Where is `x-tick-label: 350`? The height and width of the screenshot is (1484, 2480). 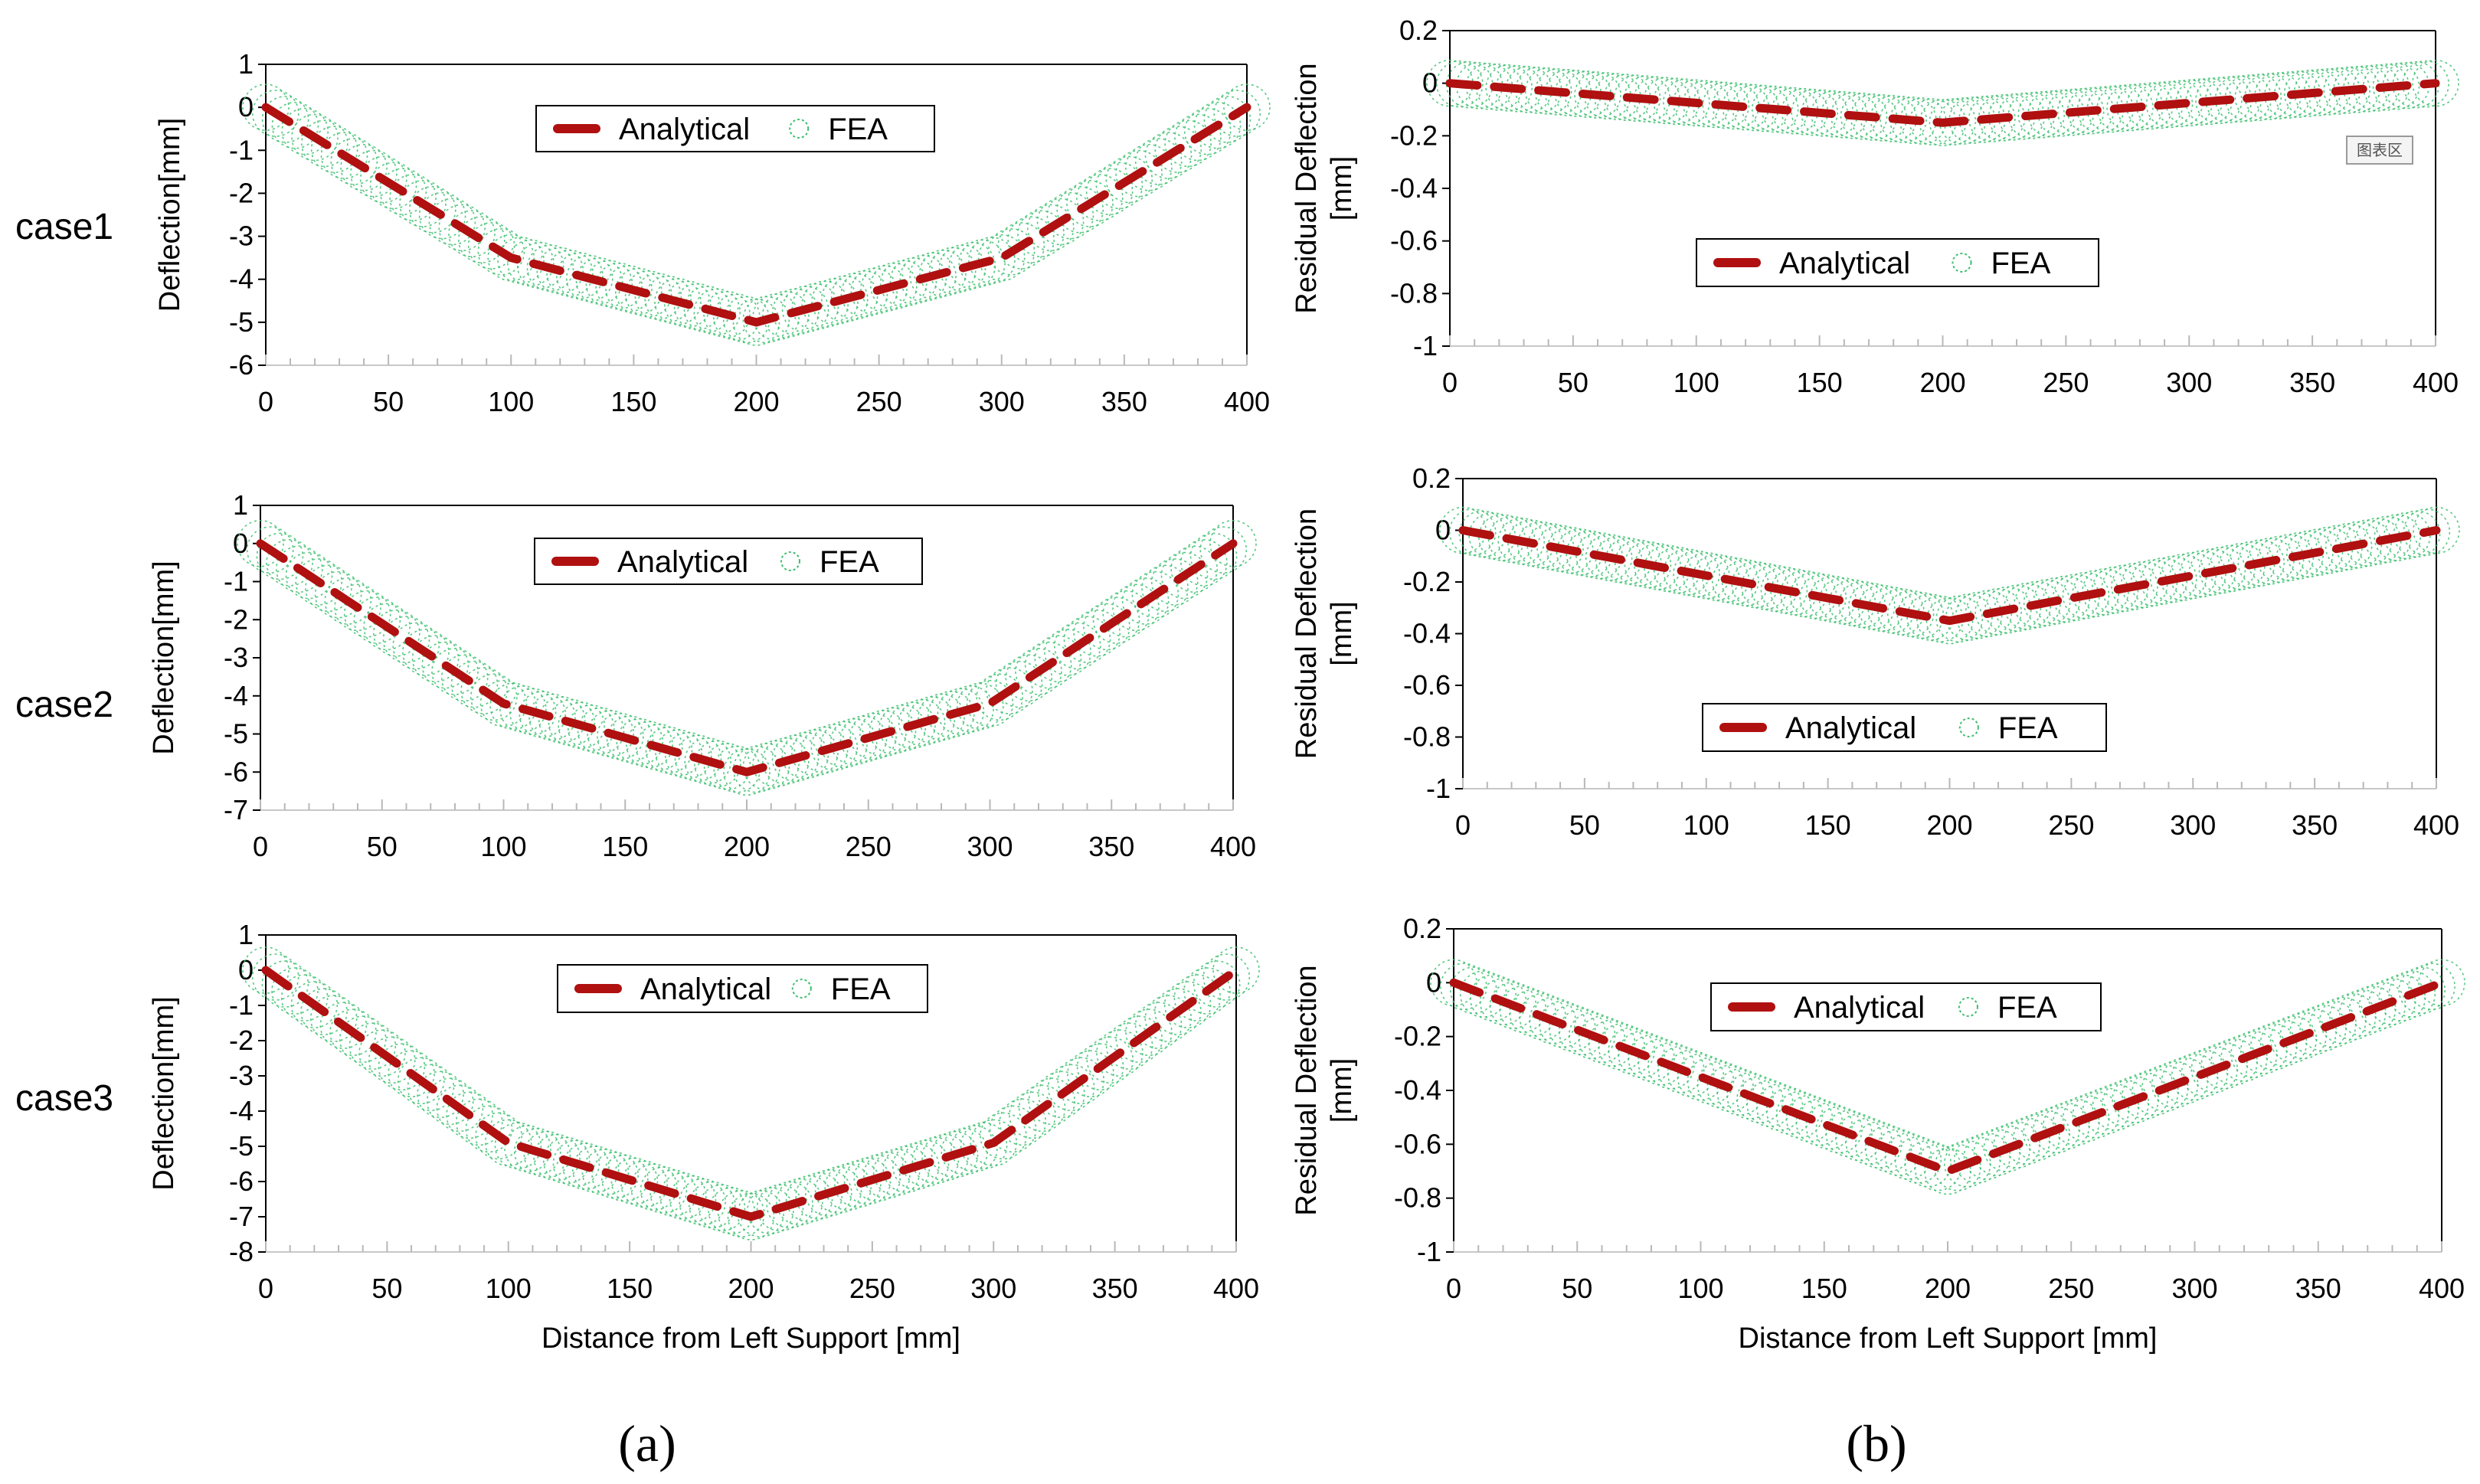
x-tick-label: 350 is located at coordinates (1124, 401).